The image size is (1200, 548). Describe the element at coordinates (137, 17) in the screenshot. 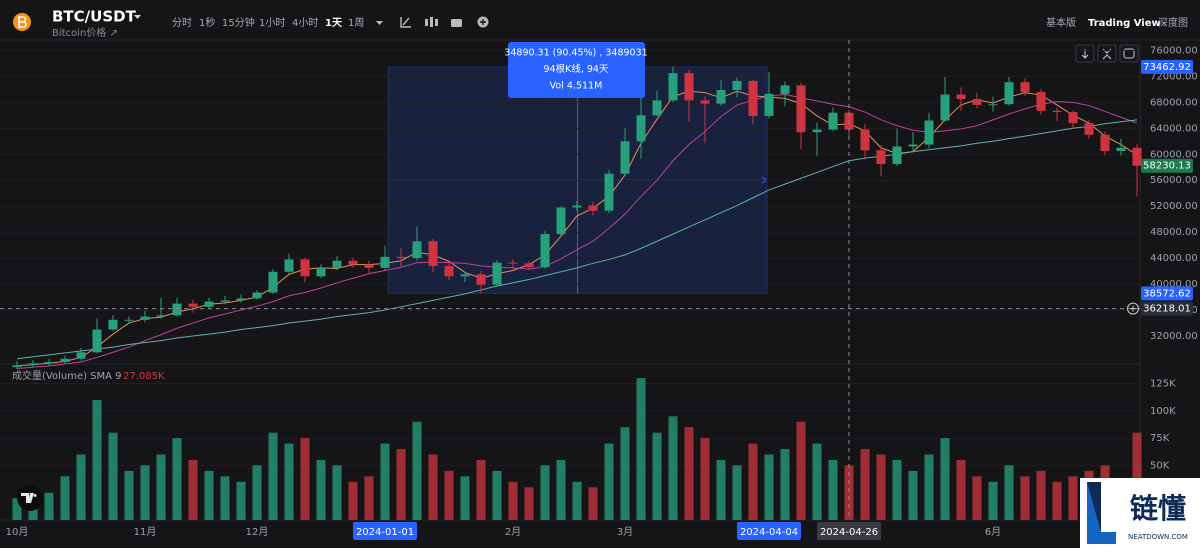

I see `symbol-dropdown` at that location.